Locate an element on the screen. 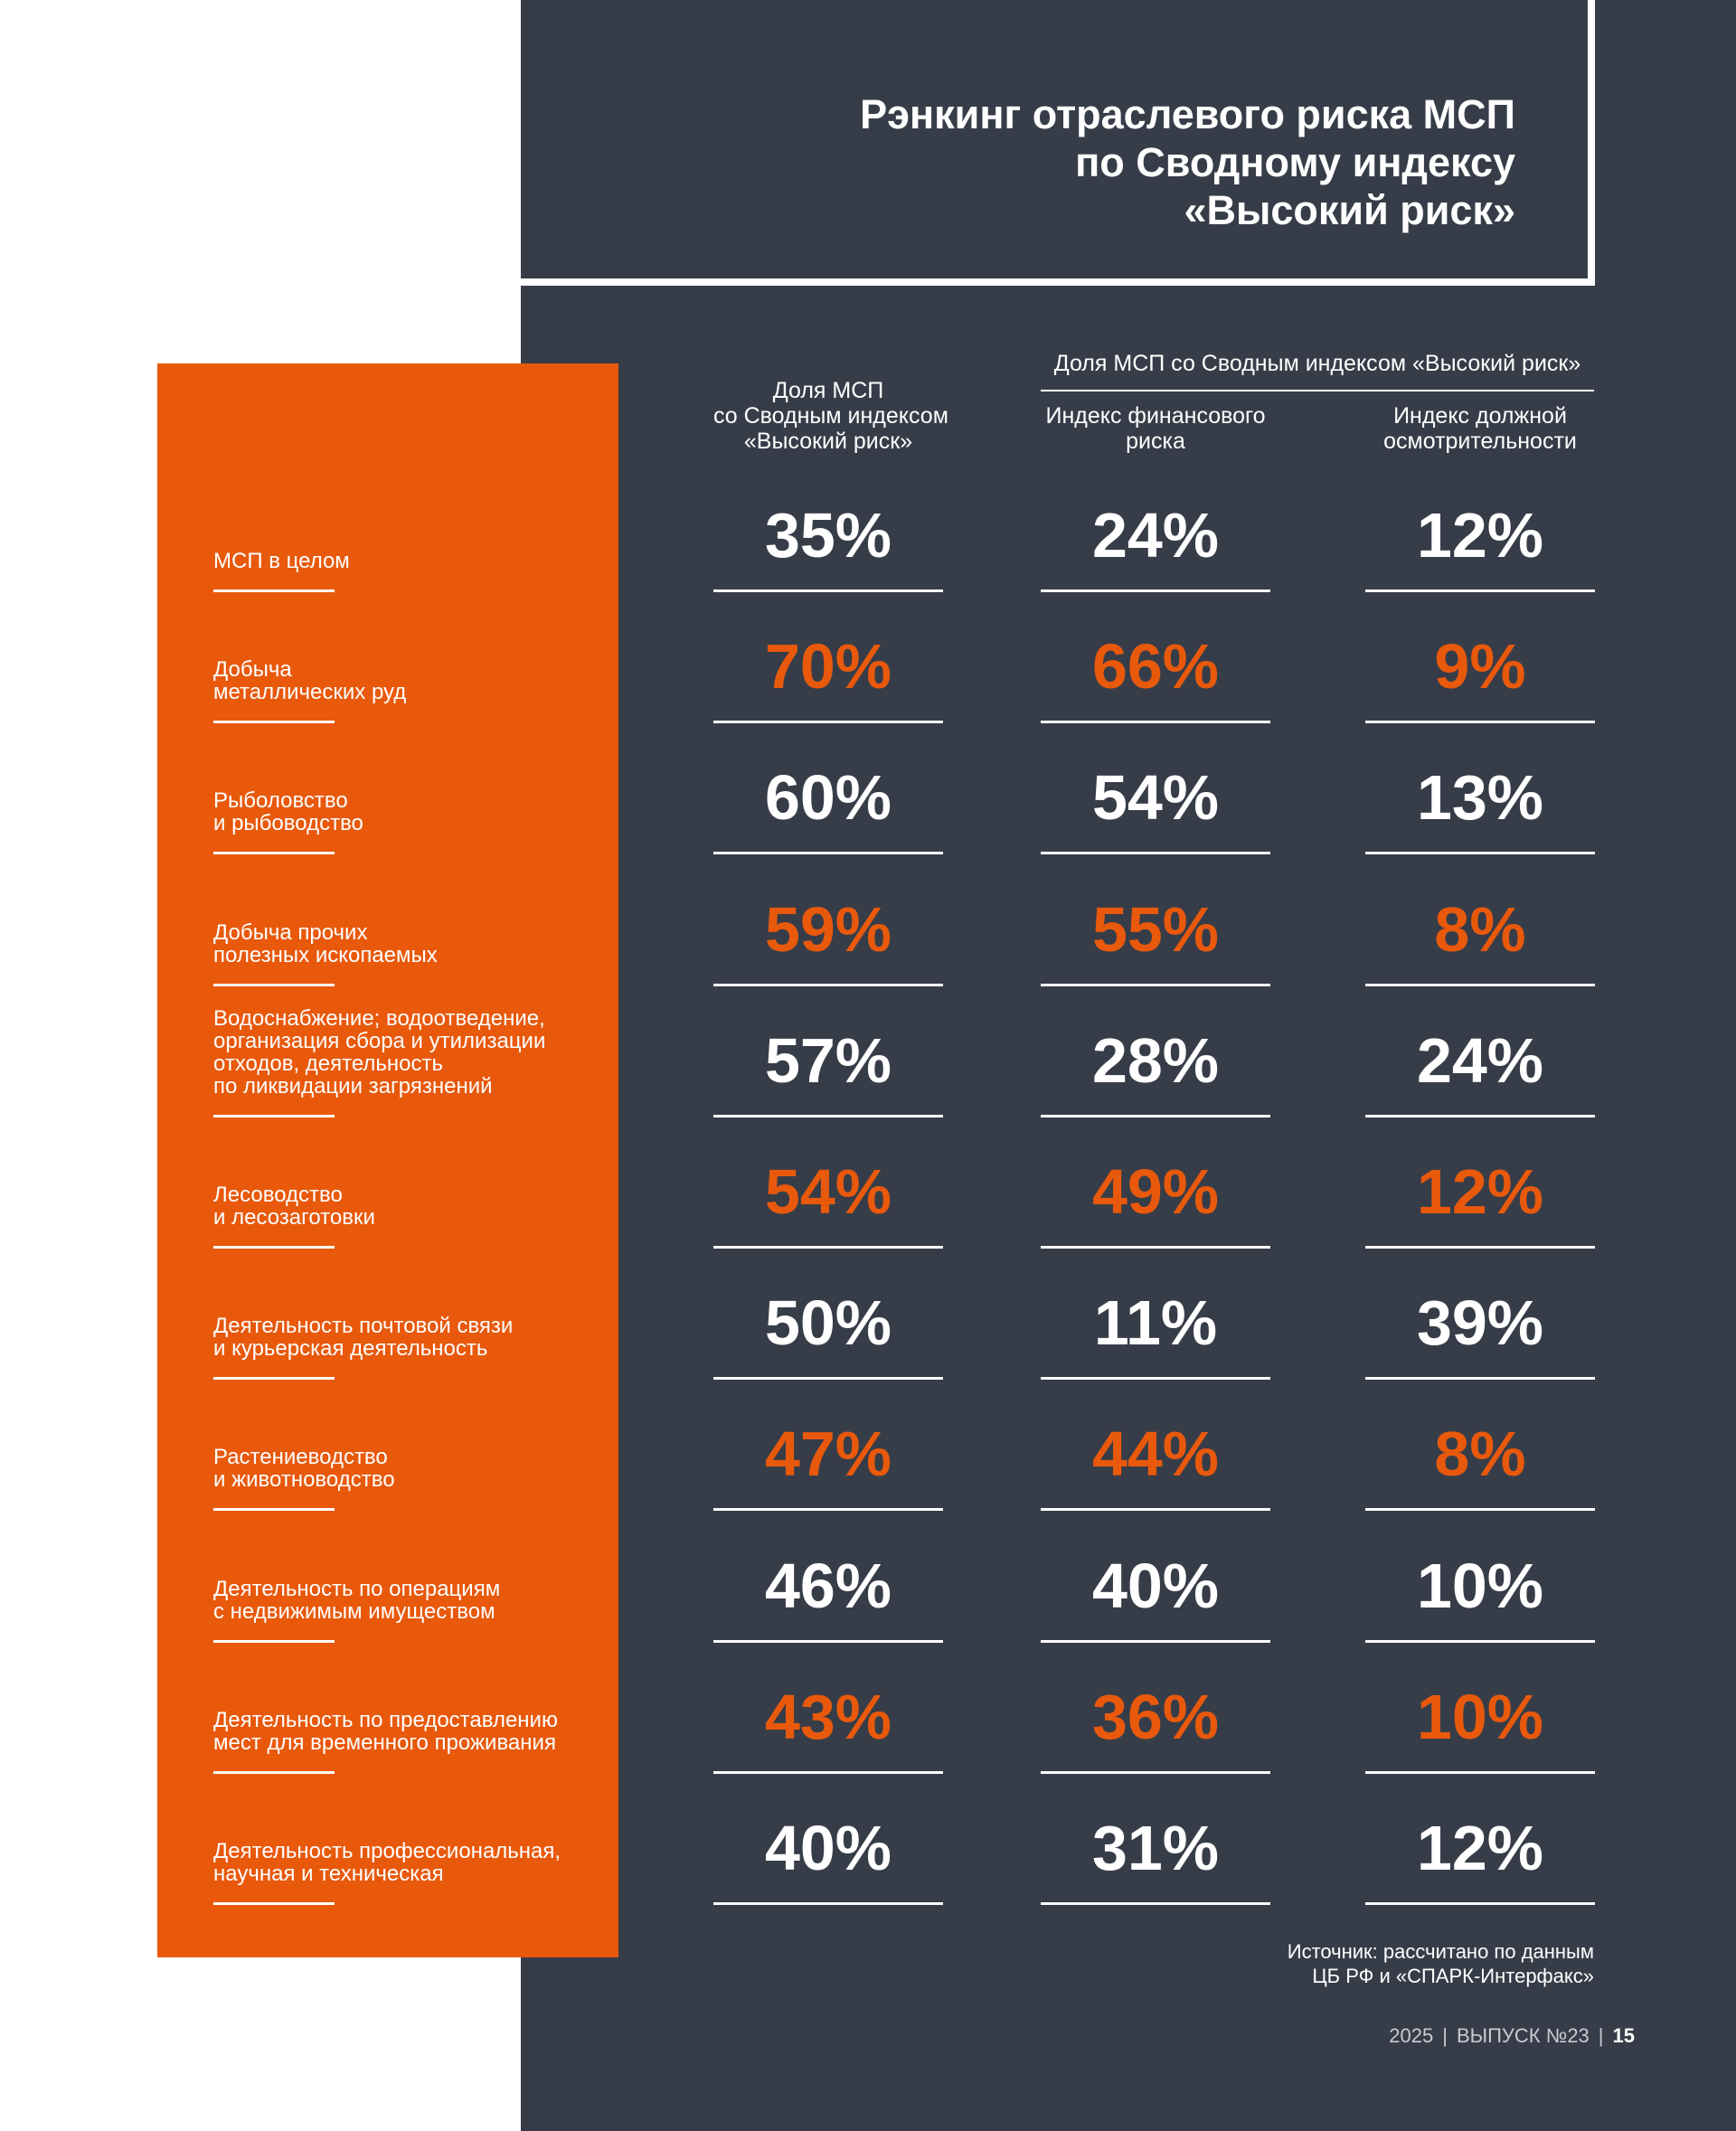  industry-label: Рыболовство и рыбоводство is located at coordinates (412, 811).